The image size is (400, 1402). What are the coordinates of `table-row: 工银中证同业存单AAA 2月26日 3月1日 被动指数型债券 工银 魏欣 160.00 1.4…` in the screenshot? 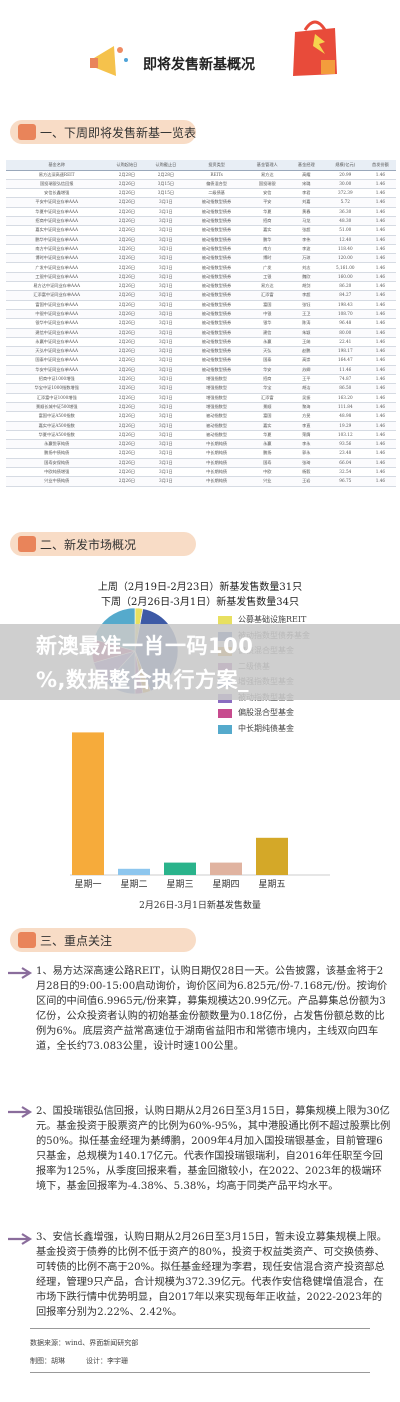 It's located at (201, 277).